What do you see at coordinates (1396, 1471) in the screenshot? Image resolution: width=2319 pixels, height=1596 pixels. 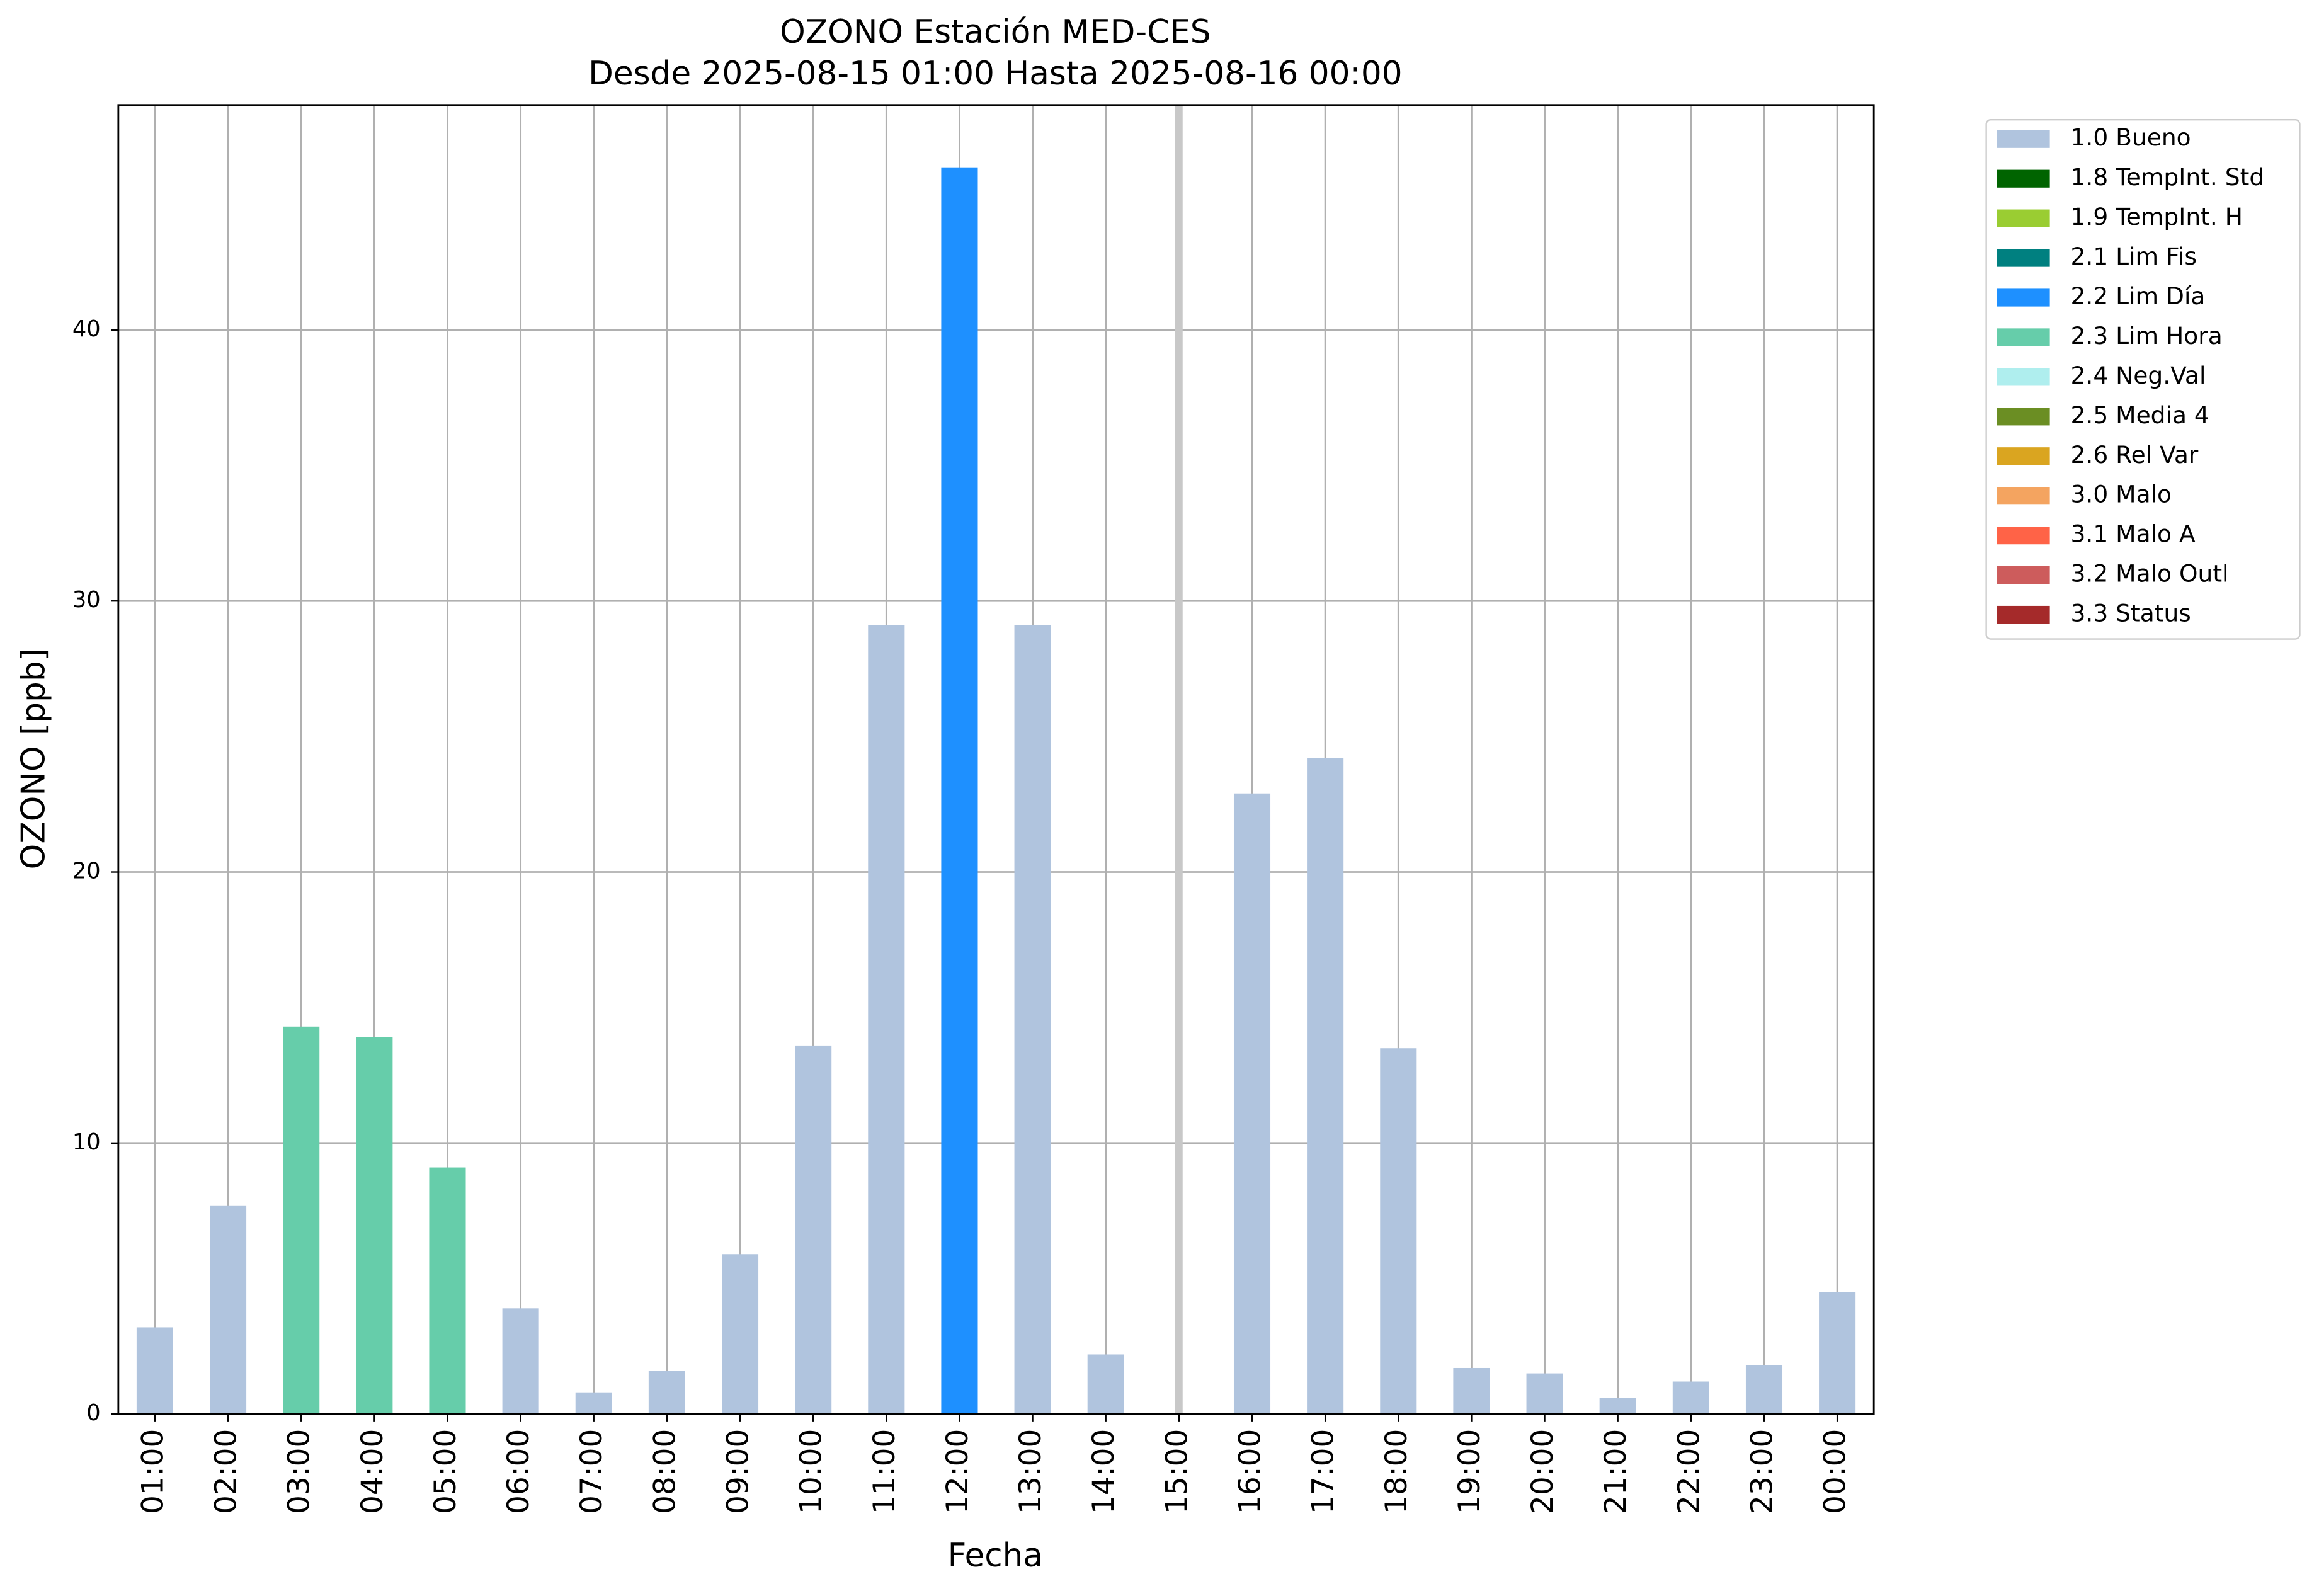 I see `x-tick-label: 18:00` at bounding box center [1396, 1471].